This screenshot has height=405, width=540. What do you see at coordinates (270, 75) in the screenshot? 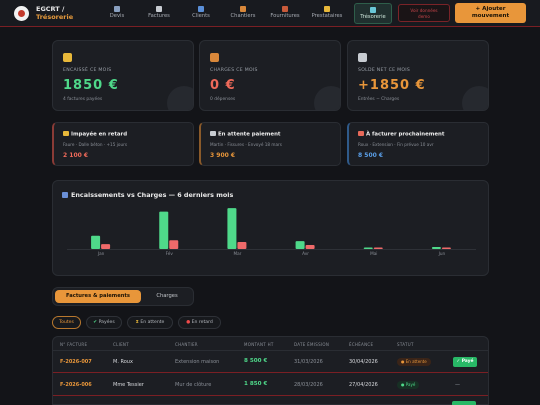
I see `kpi-card-charges: CHARGES CE MOIS 0 € 0 dépenses` at bounding box center [270, 75].